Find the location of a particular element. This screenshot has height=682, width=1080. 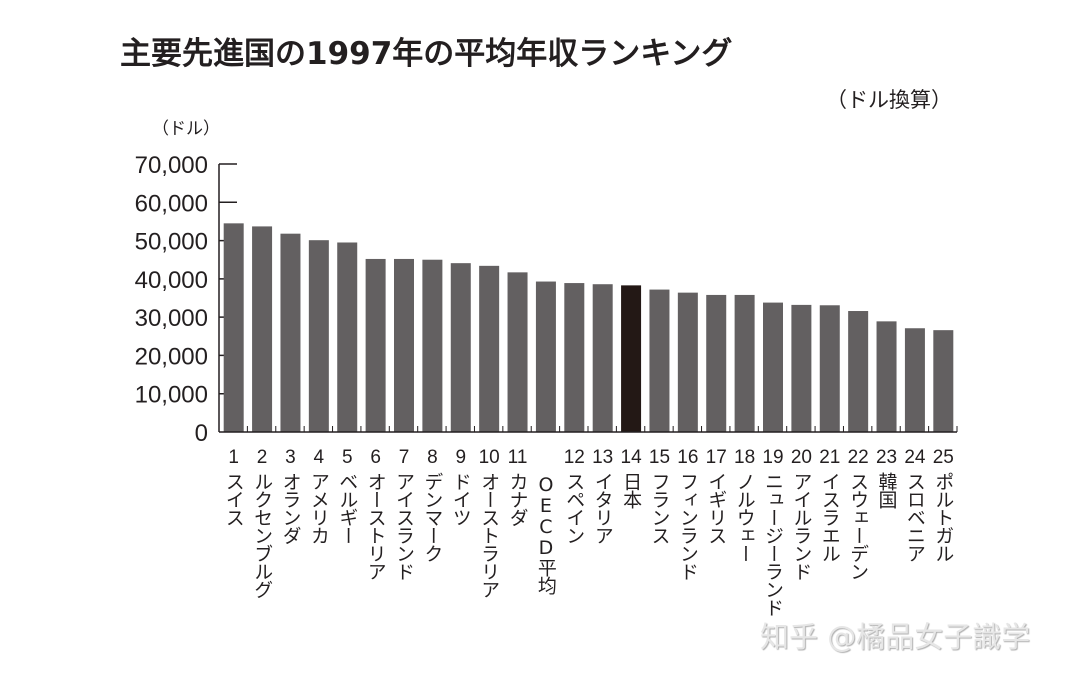

x-category-label: スロベニア is located at coordinates (914, 517).